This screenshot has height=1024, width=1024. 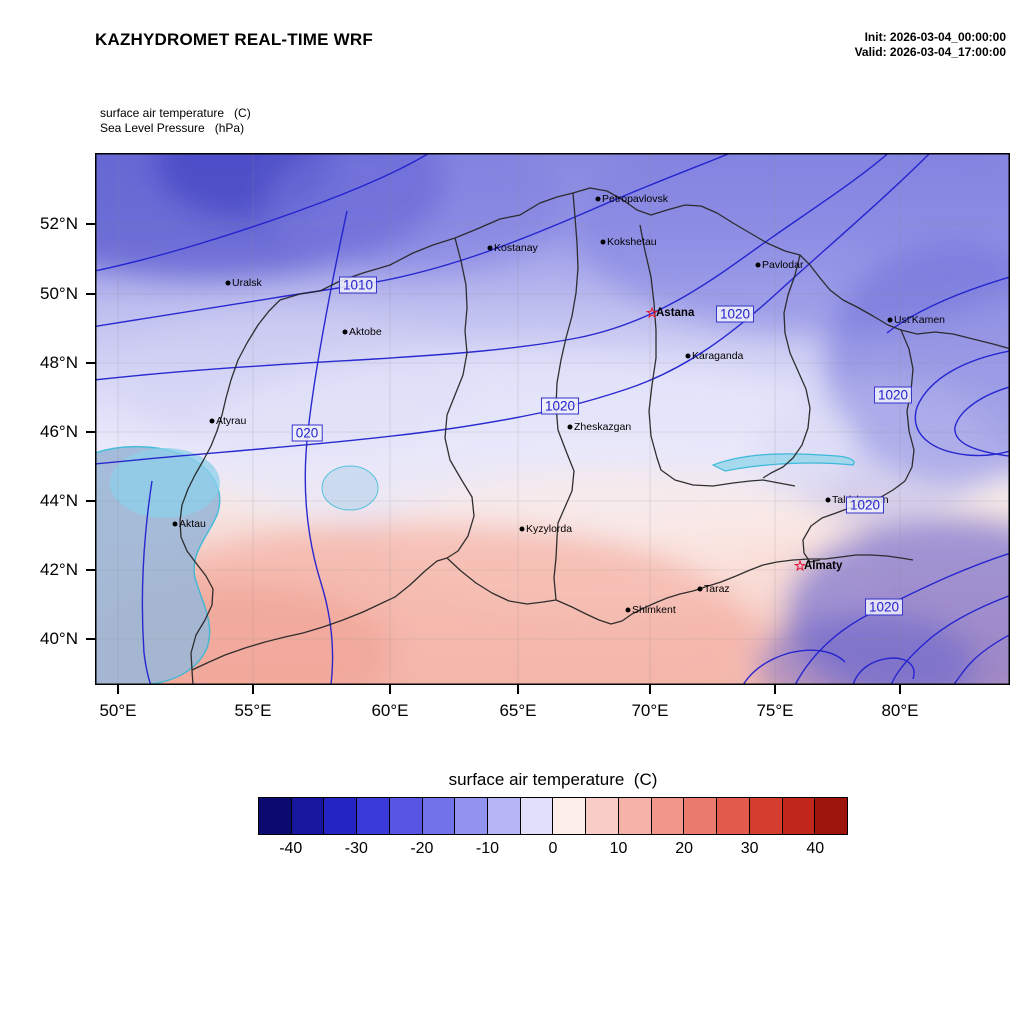 I want to click on colorbar, so click(x=553, y=816).